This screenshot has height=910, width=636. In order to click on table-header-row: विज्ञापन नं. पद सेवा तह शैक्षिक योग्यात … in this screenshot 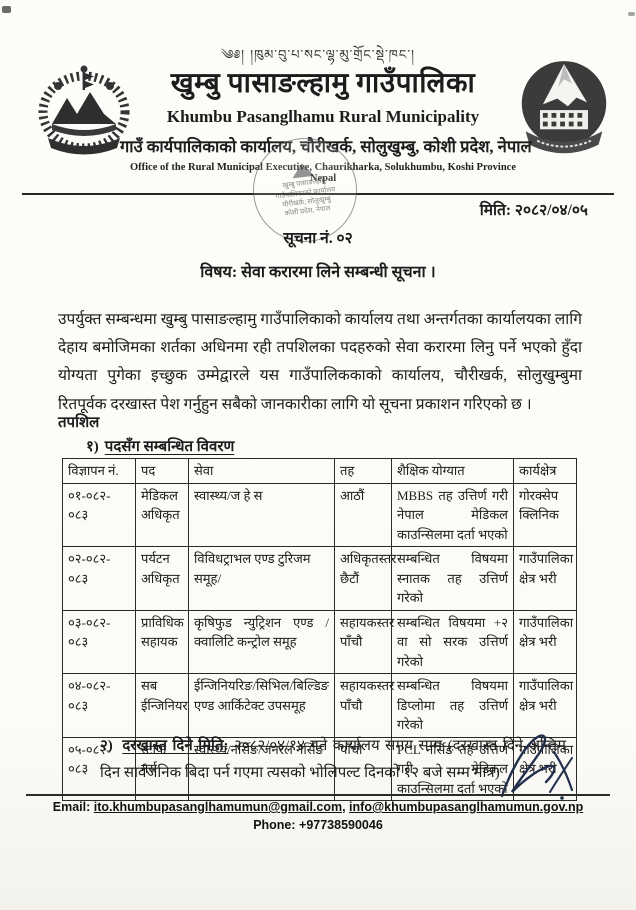, I will do `click(319, 471)`.